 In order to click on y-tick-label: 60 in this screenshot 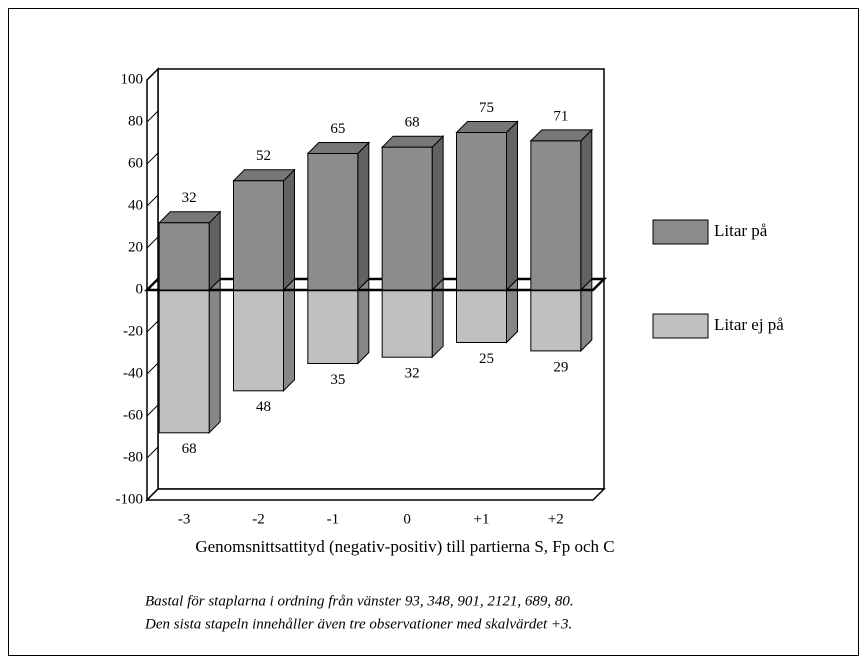, I will do `click(135, 163)`.